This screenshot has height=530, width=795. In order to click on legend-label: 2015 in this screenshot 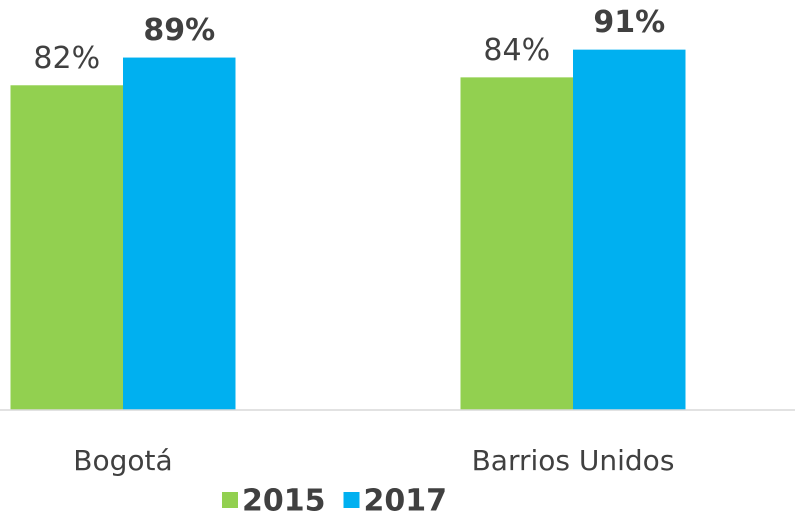, I will do `click(284, 501)`.